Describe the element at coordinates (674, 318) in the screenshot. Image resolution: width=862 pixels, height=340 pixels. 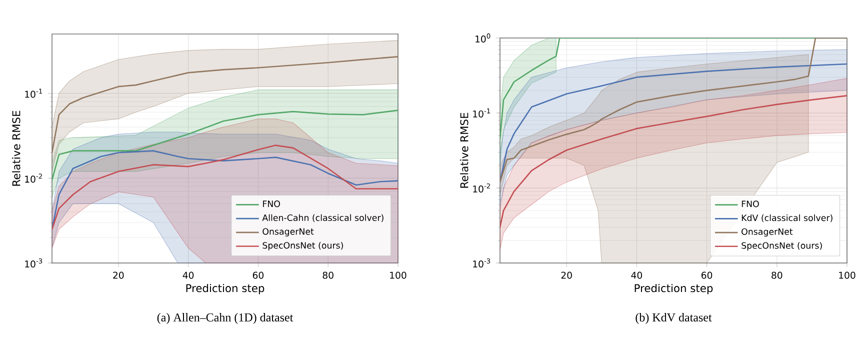
I see `text: (b) KdV dataset` at that location.